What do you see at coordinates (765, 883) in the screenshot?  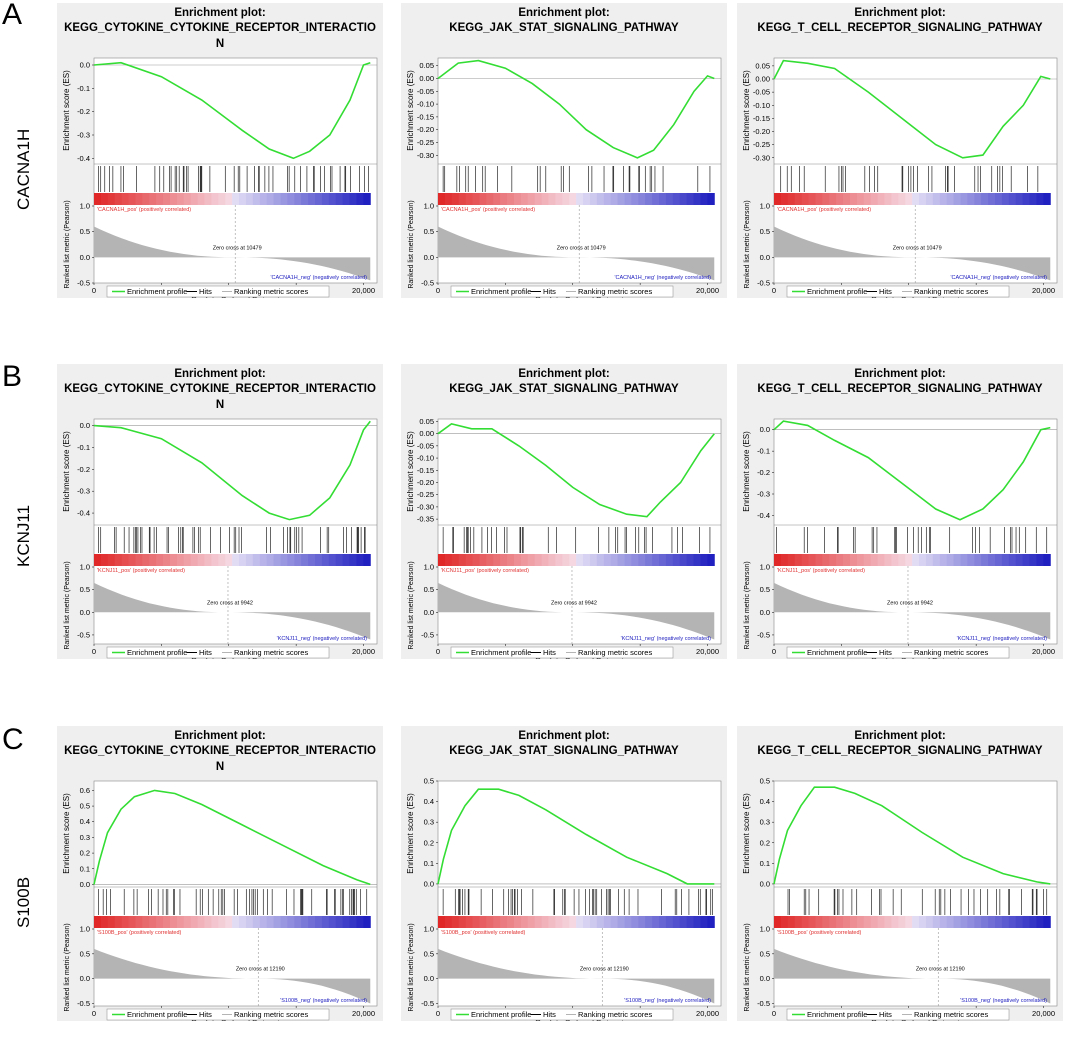 I see `es-tick-label: 0.0` at bounding box center [765, 883].